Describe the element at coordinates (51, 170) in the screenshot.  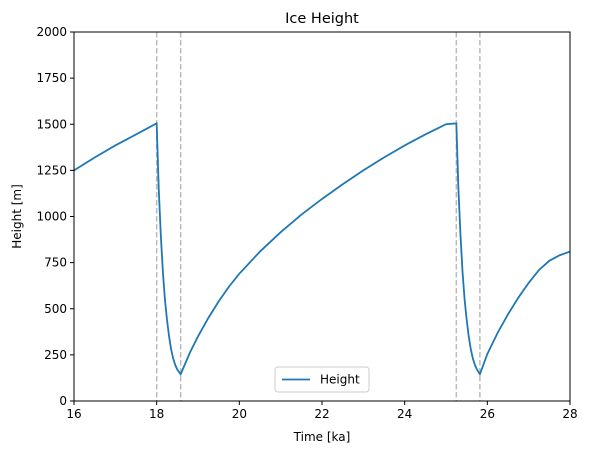
I see `y-tick-label: 1250` at that location.